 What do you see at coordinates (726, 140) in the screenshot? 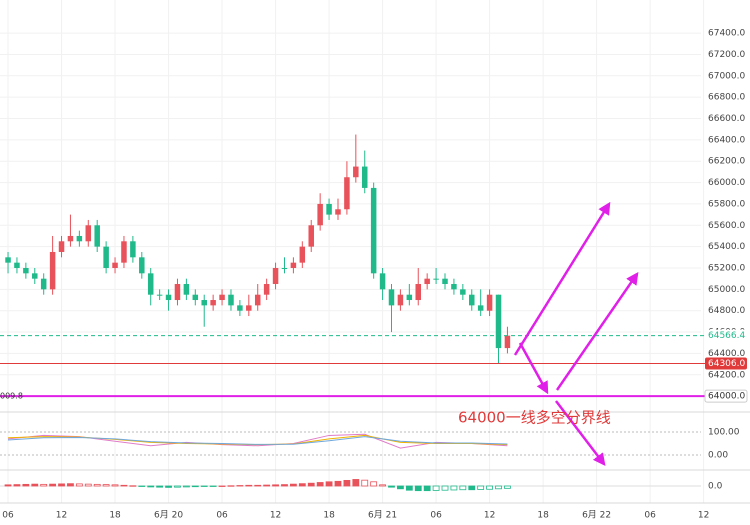
I see `y-tick-label: 66400.0` at bounding box center [726, 140].